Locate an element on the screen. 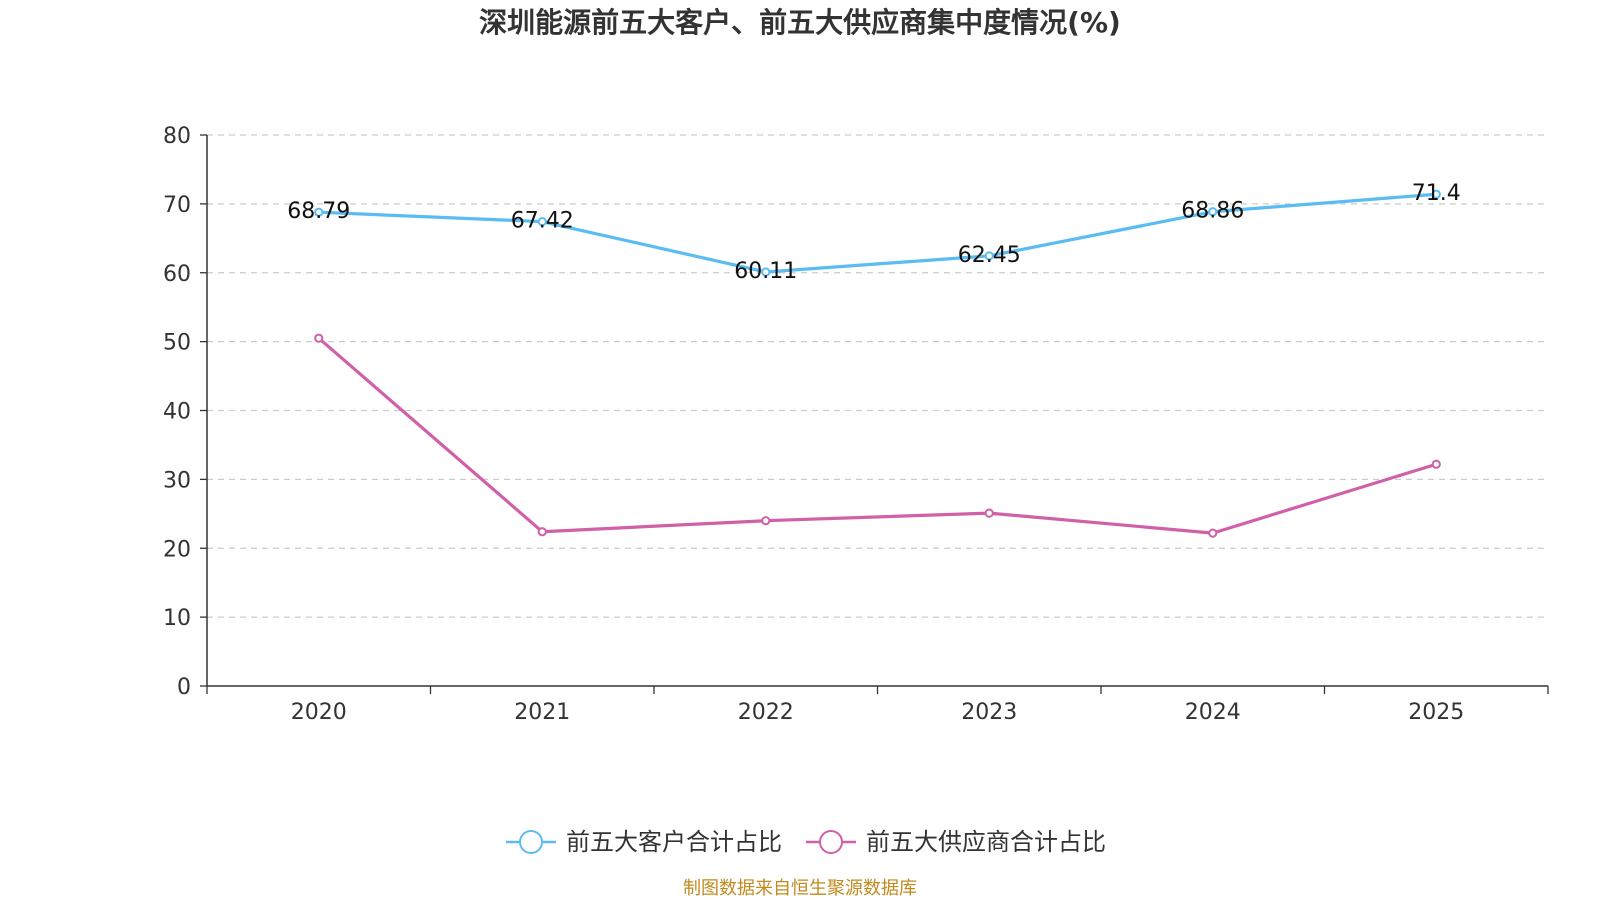 This screenshot has width=1600, height=900. series-2-point-2021 is located at coordinates (542, 532).